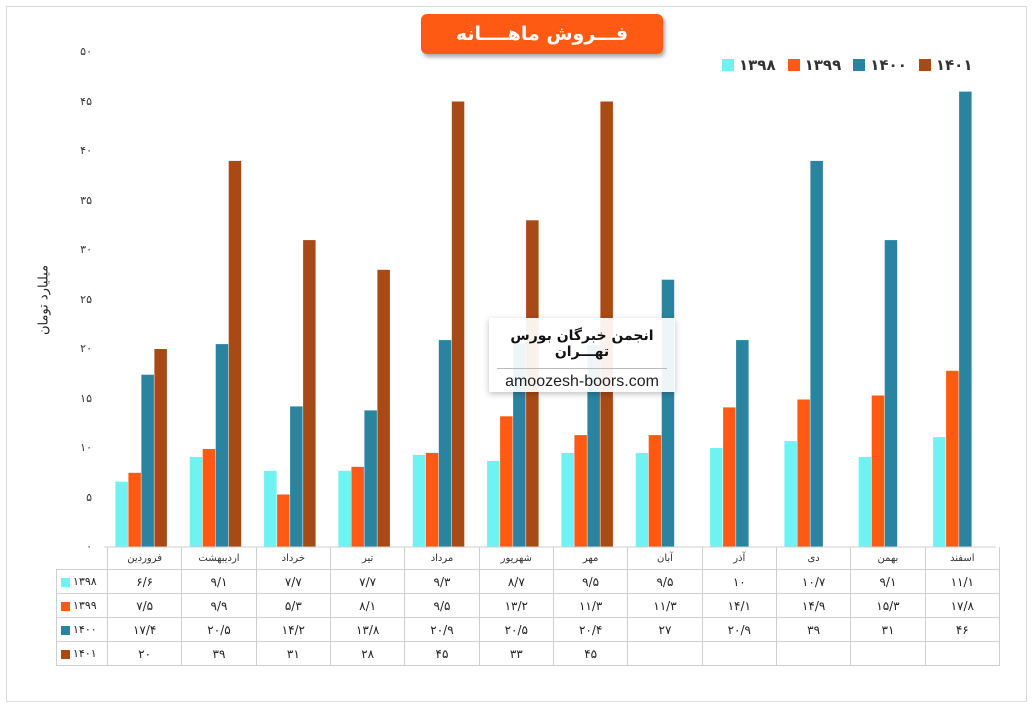  Describe the element at coordinates (82, 629) in the screenshot. I see `table-row-header: ۱۴۰۰` at that location.